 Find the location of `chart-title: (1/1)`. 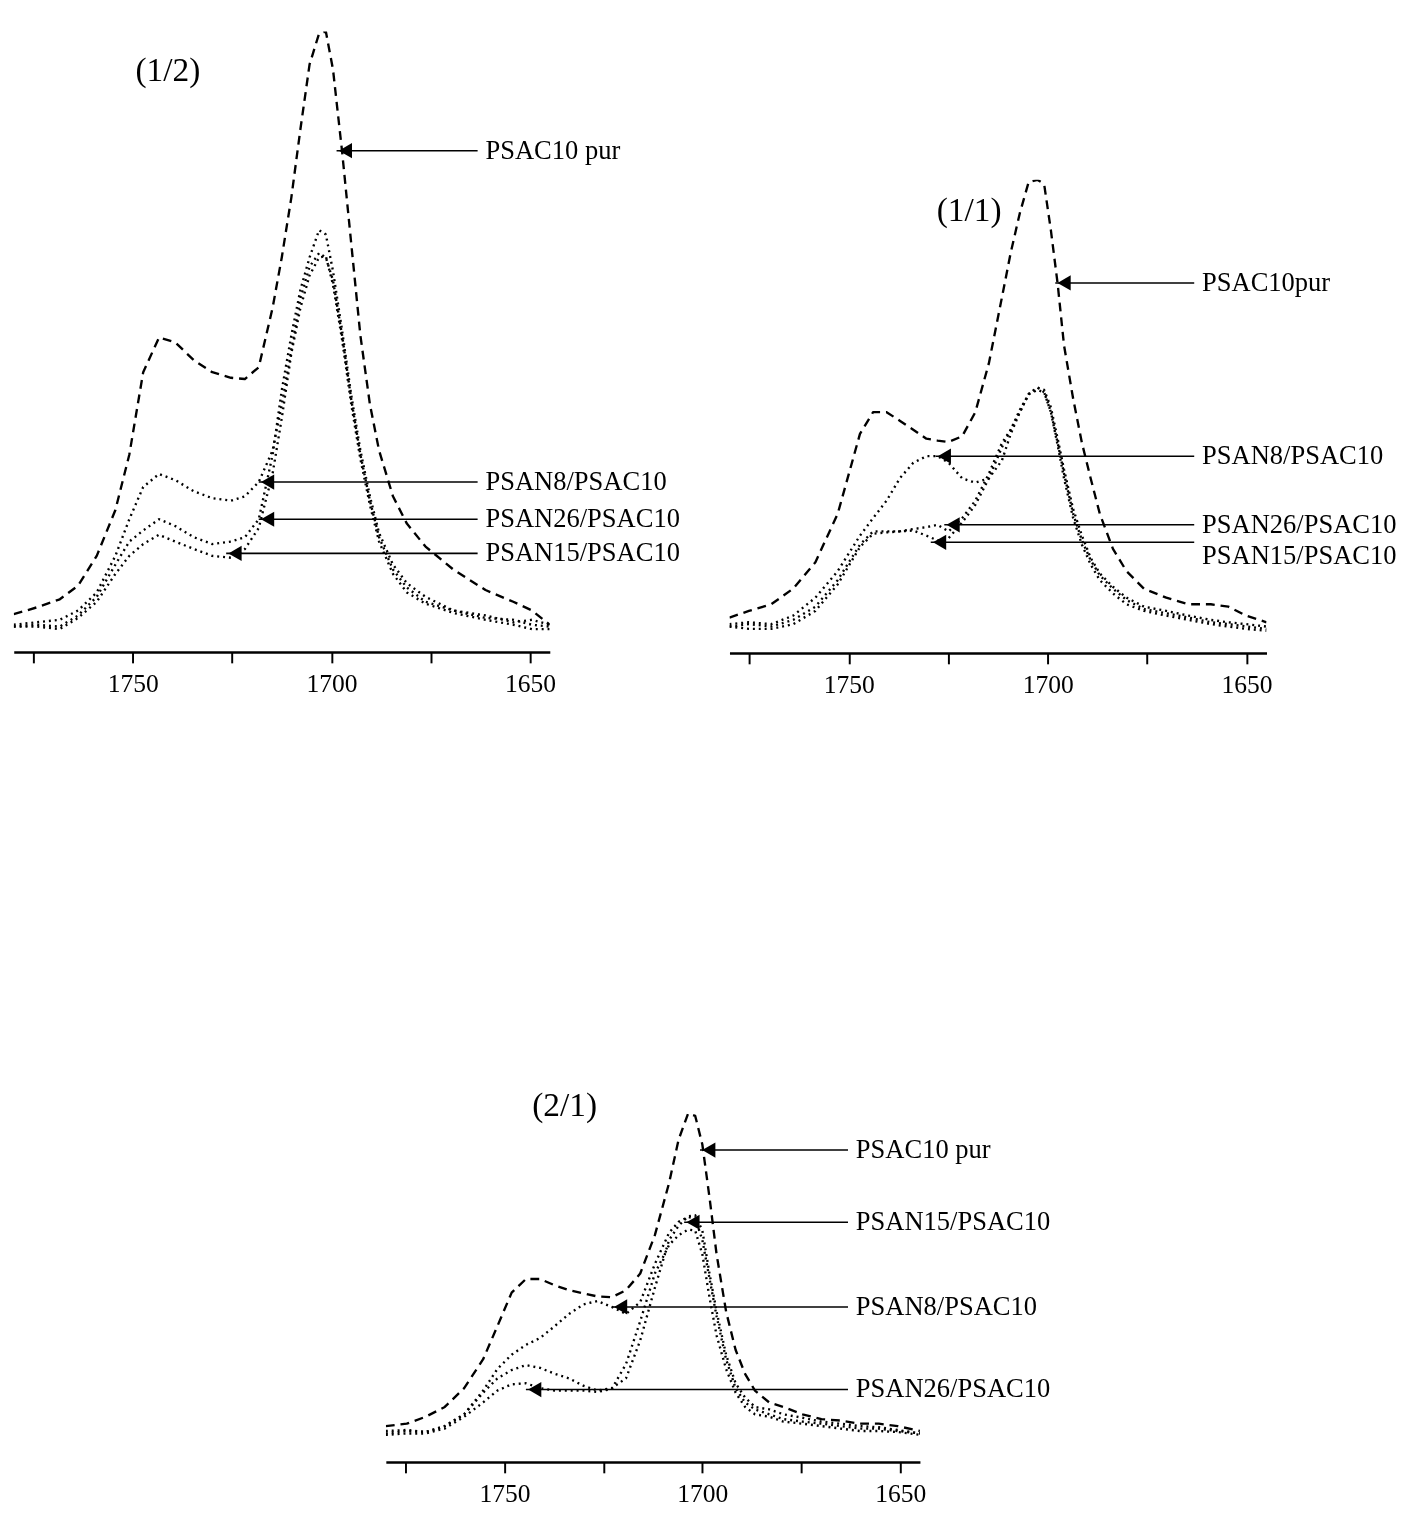

chart-title: (1/1) is located at coordinates (969, 210).